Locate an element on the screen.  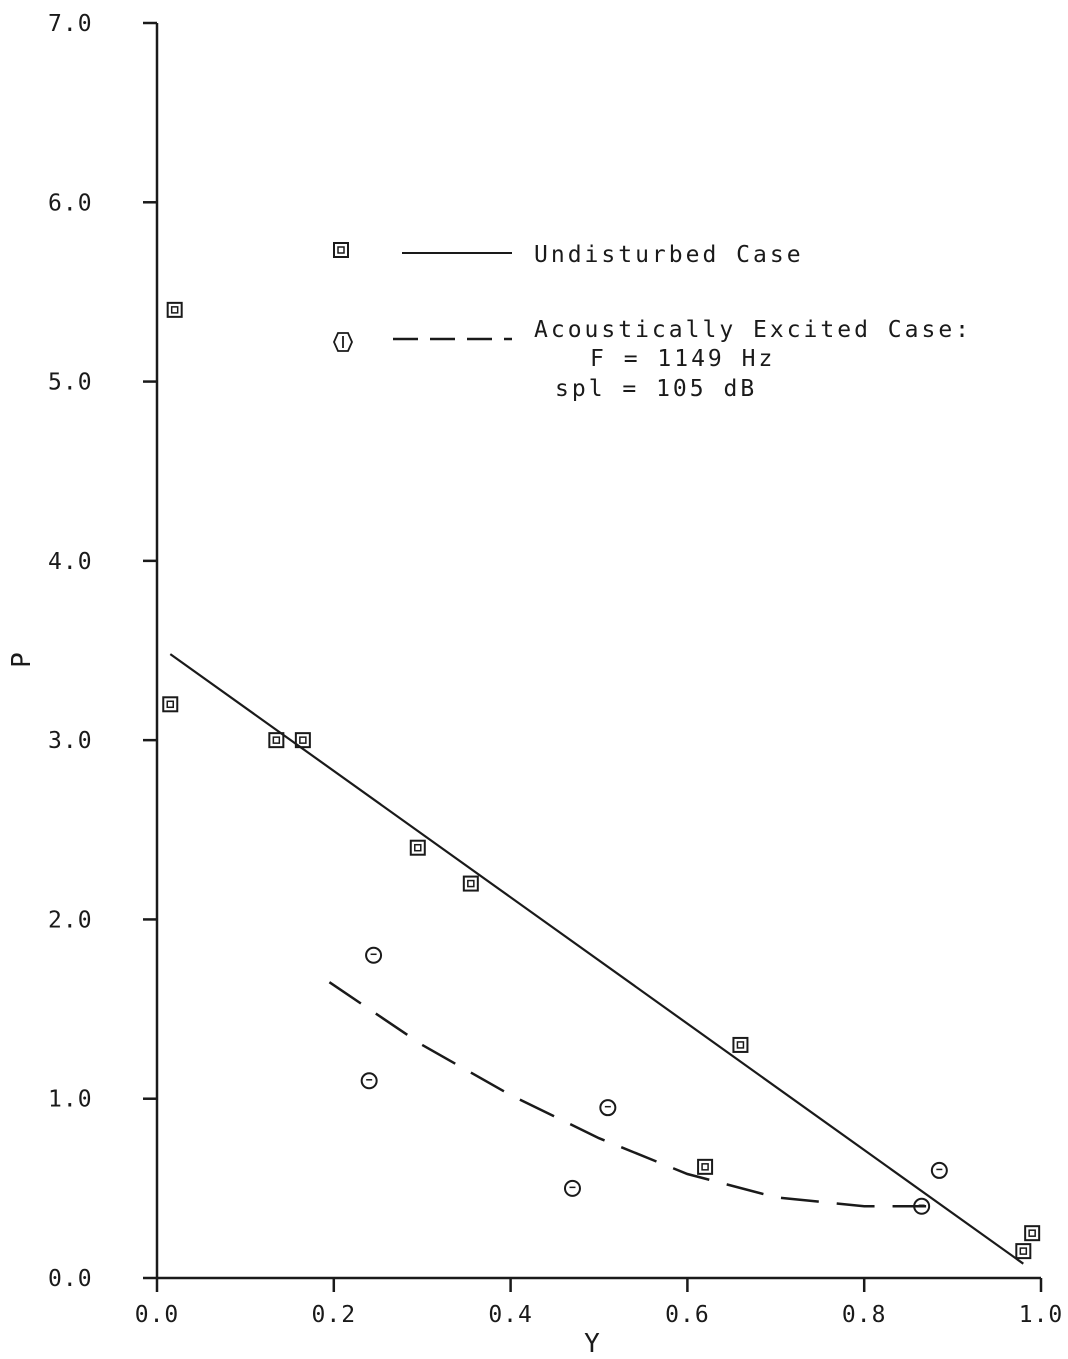
legend-square-marker is located at coordinates (341, 250).